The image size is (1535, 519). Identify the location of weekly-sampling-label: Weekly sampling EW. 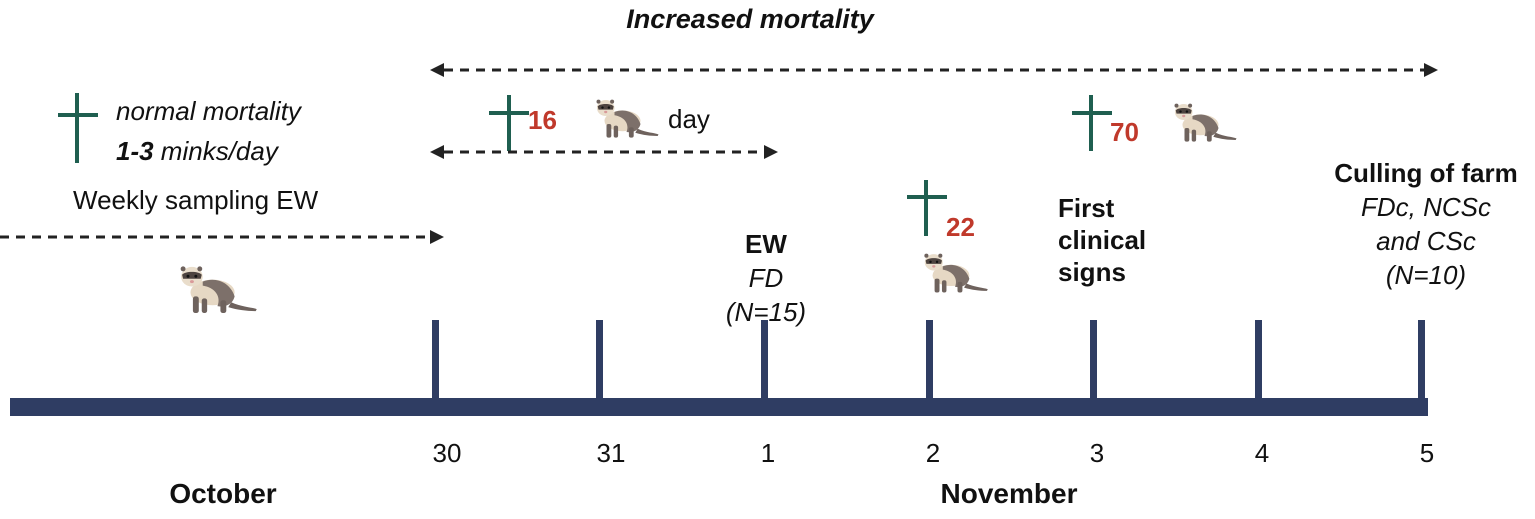
(196, 200).